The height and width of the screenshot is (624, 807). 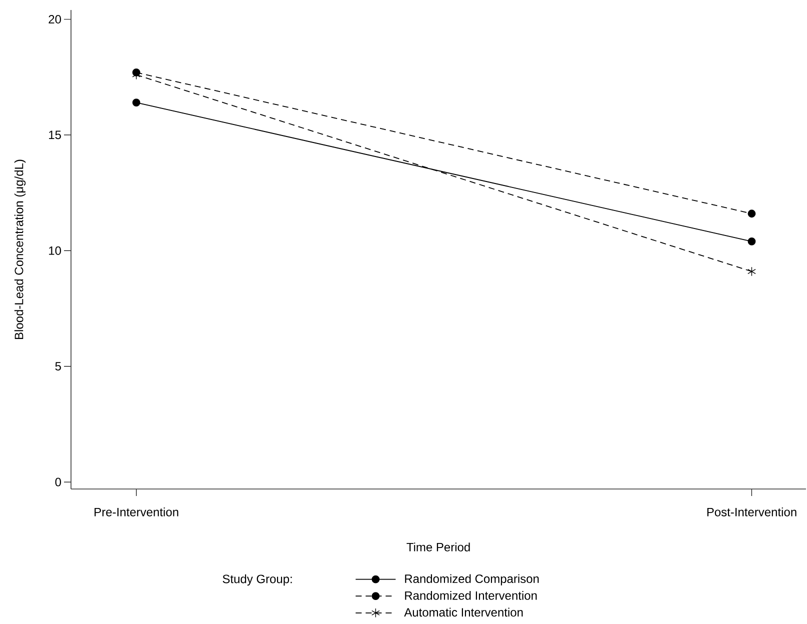 What do you see at coordinates (463, 612) in the screenshot?
I see `legend-label: Automatic Intervention` at bounding box center [463, 612].